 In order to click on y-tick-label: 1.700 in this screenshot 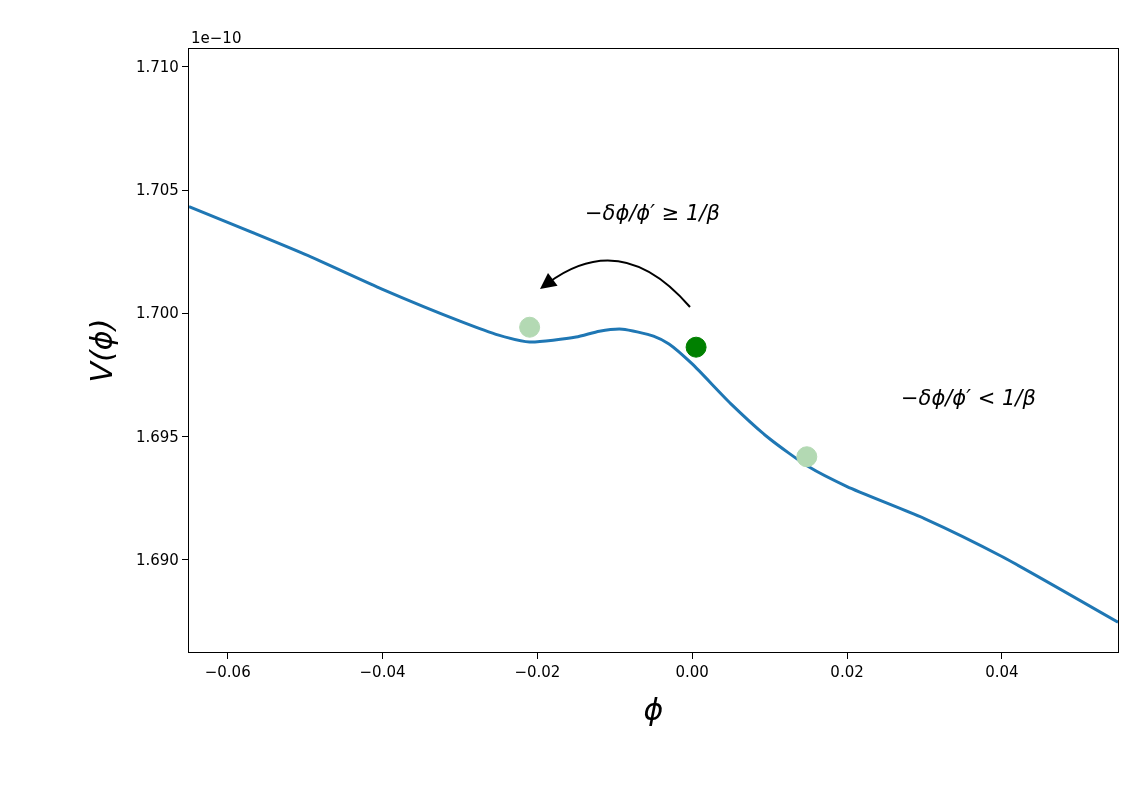, I will do `click(157, 313)`.